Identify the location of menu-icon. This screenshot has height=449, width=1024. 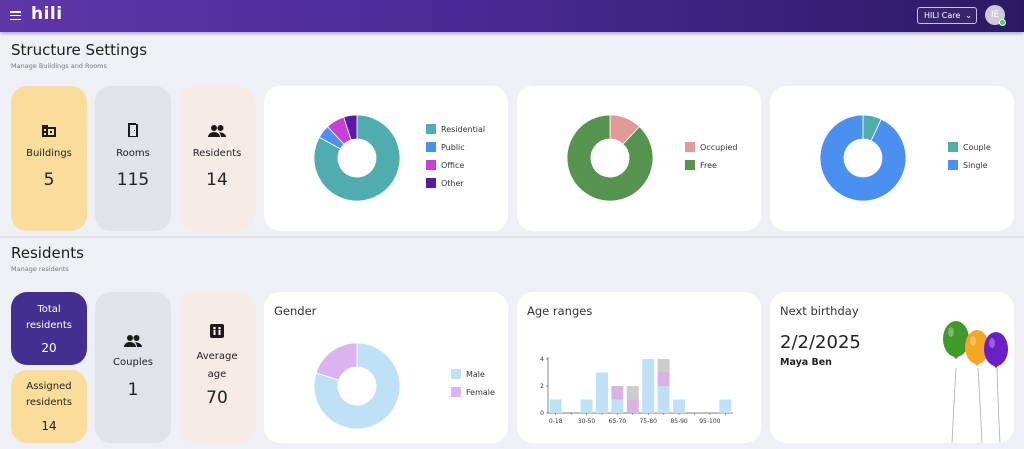
(15, 16).